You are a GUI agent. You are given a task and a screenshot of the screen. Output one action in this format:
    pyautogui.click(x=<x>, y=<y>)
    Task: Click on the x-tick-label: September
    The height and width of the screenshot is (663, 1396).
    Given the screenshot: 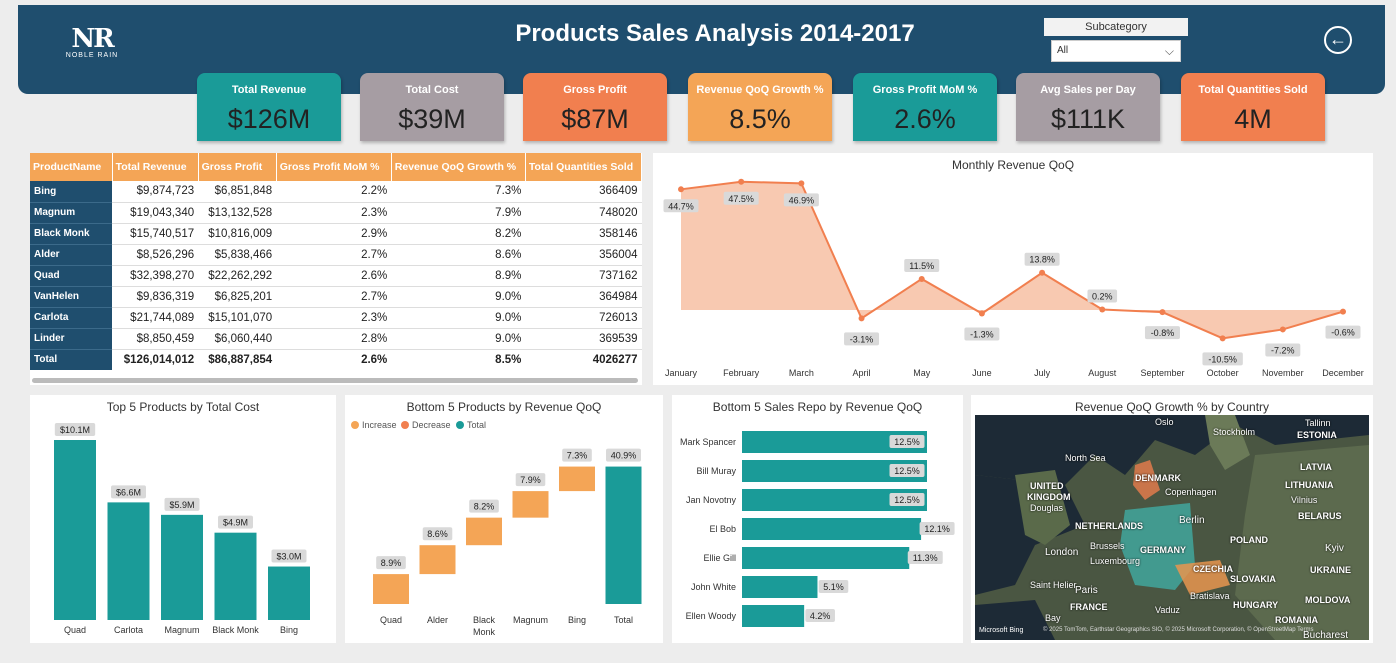 What is the action you would take?
    pyautogui.click(x=1162, y=373)
    